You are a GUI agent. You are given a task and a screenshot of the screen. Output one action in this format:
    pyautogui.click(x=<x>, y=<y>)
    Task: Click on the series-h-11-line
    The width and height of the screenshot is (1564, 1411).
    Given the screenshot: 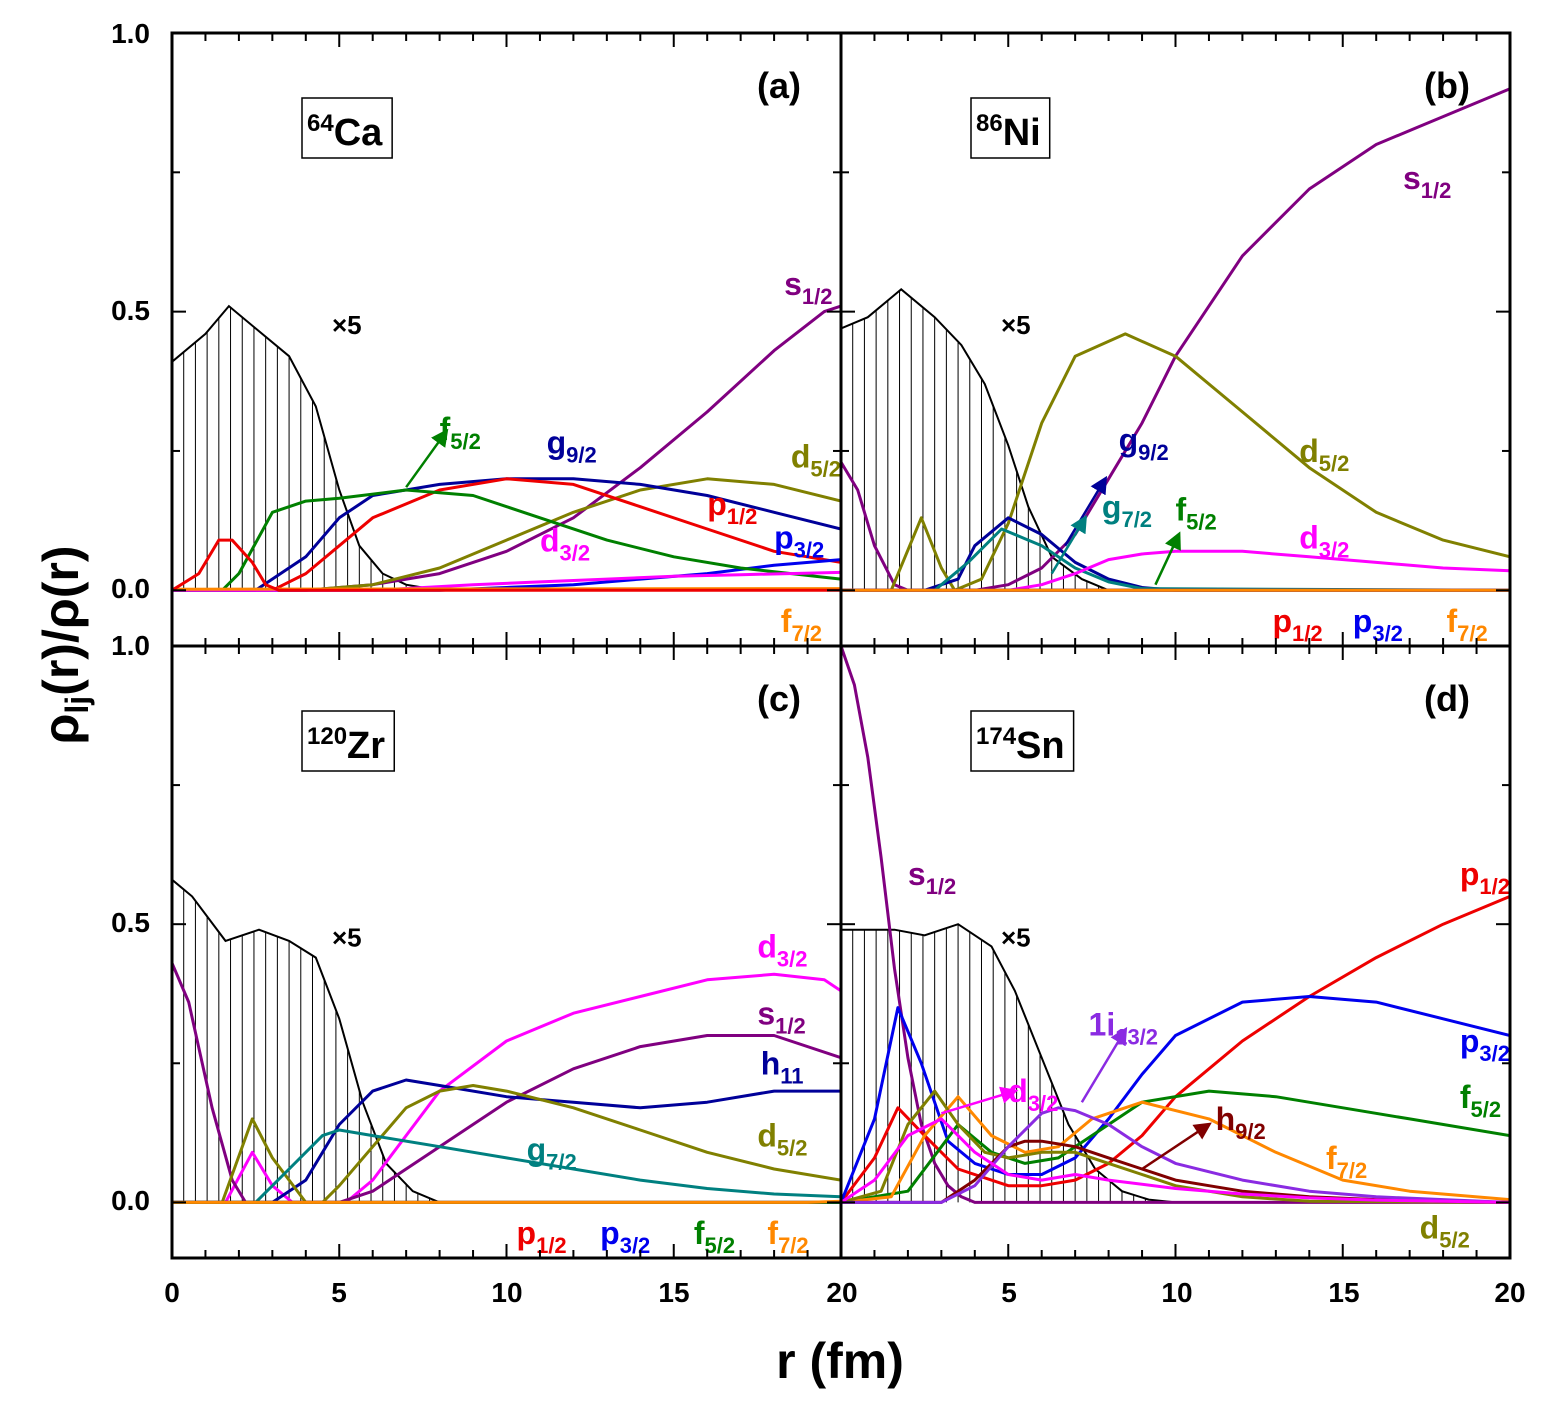 What is the action you would take?
    pyautogui.click(x=506, y=1141)
    